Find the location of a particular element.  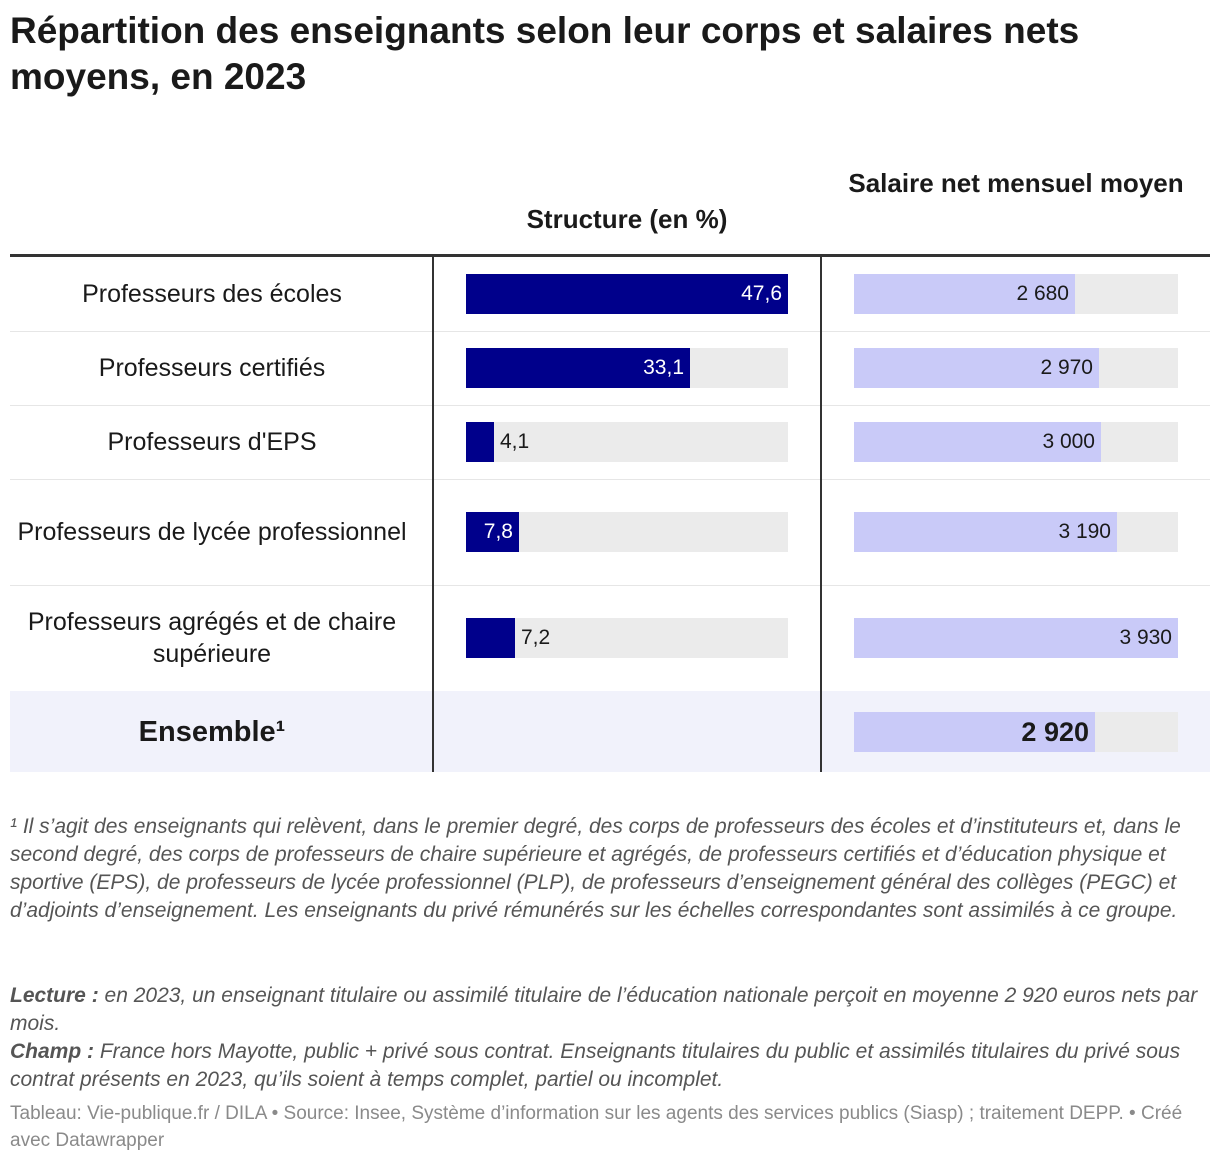

column-divider-left is located at coordinates (433, 514).